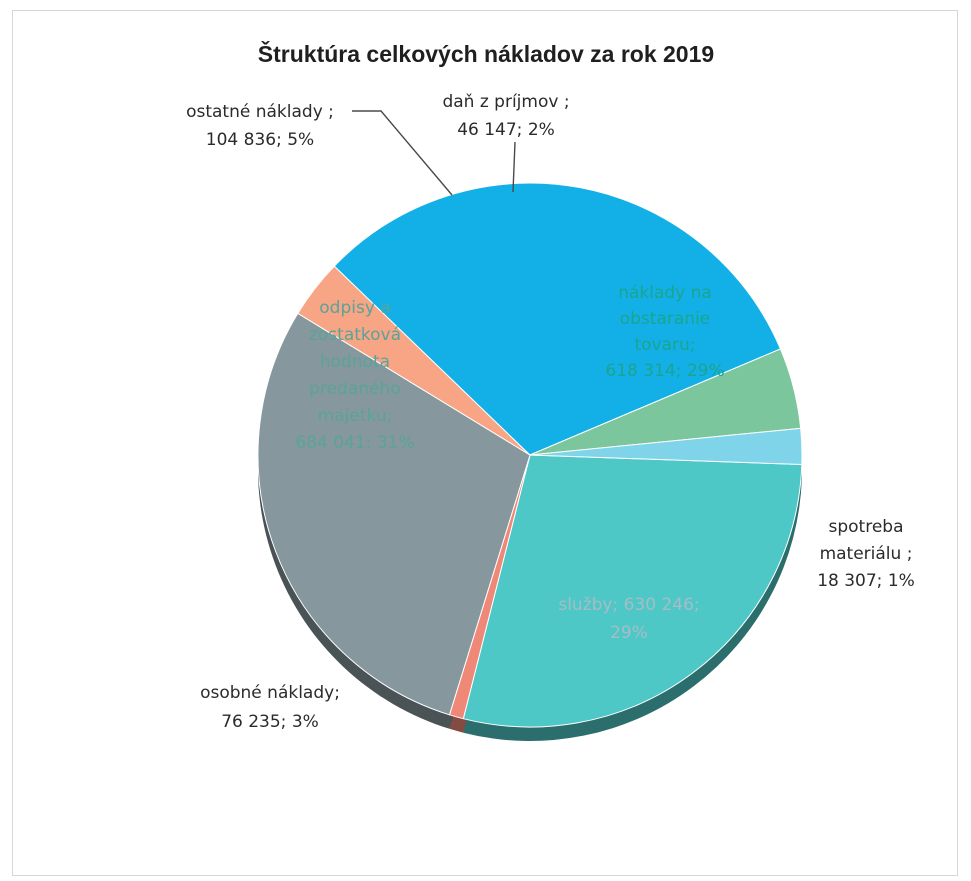  What do you see at coordinates (506, 130) in the screenshot?
I see `slice-label-line: 46 147; 2%` at bounding box center [506, 130].